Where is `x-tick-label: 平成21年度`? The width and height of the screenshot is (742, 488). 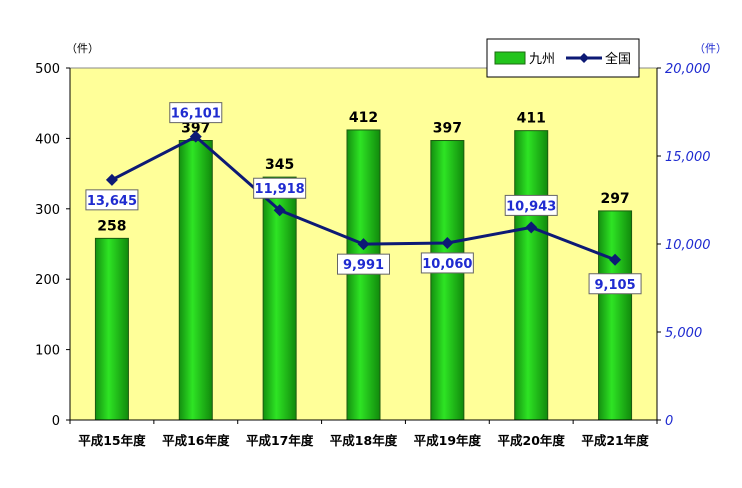
x-tick-label: 平成21年度 is located at coordinates (615, 440).